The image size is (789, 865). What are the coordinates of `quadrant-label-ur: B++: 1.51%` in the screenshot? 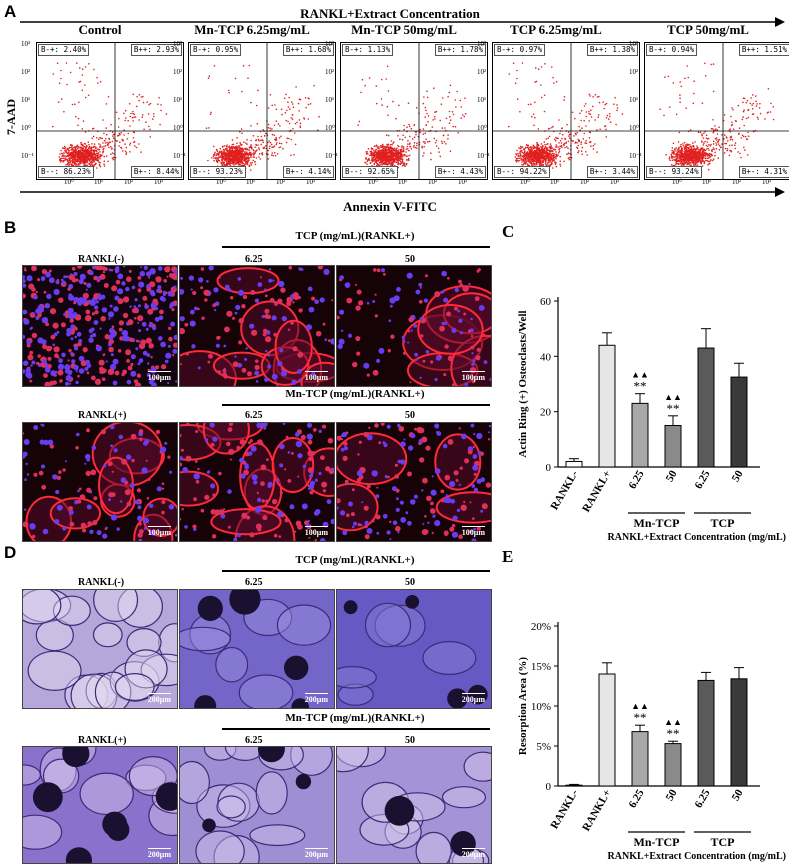 It's located at (763, 50).